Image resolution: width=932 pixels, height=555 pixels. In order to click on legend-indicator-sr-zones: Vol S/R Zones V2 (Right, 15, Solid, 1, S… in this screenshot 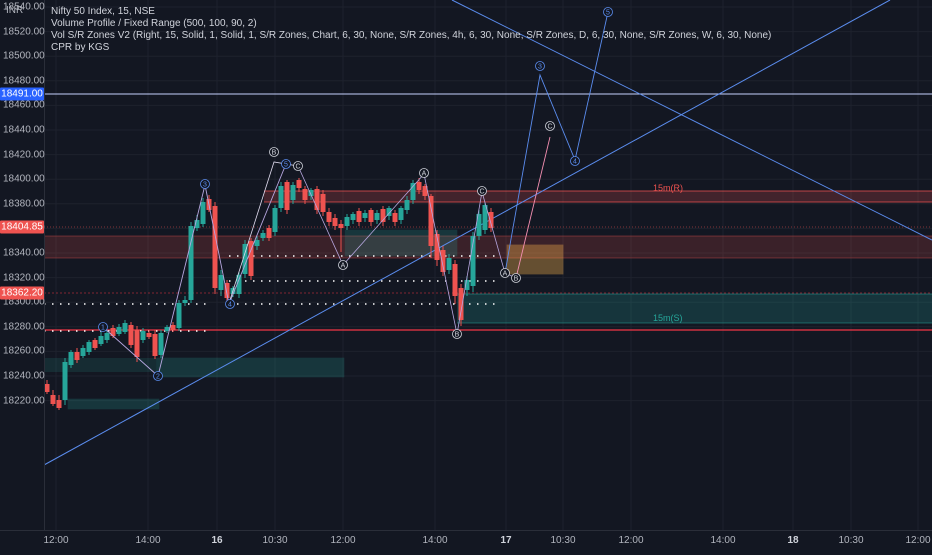, I will do `click(411, 35)`.